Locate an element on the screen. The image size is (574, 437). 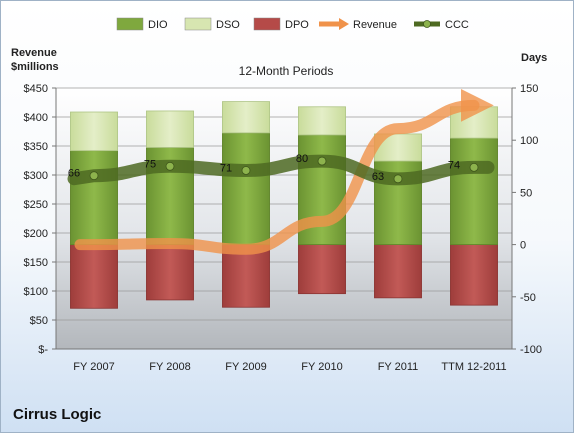
category-label: FY 2009 is located at coordinates (245, 367).